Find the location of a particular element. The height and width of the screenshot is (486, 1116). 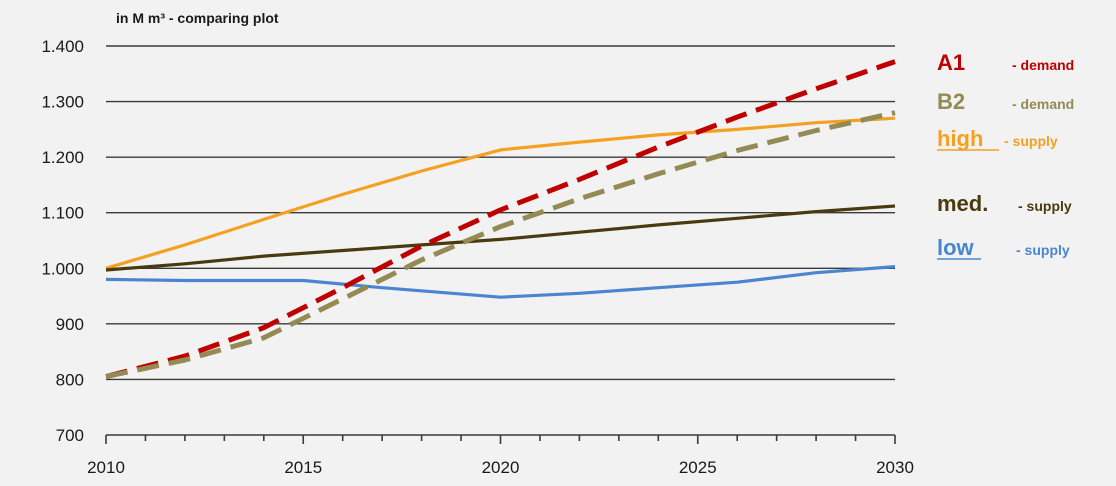

y-tick-label: 1.400 is located at coordinates (62, 46).